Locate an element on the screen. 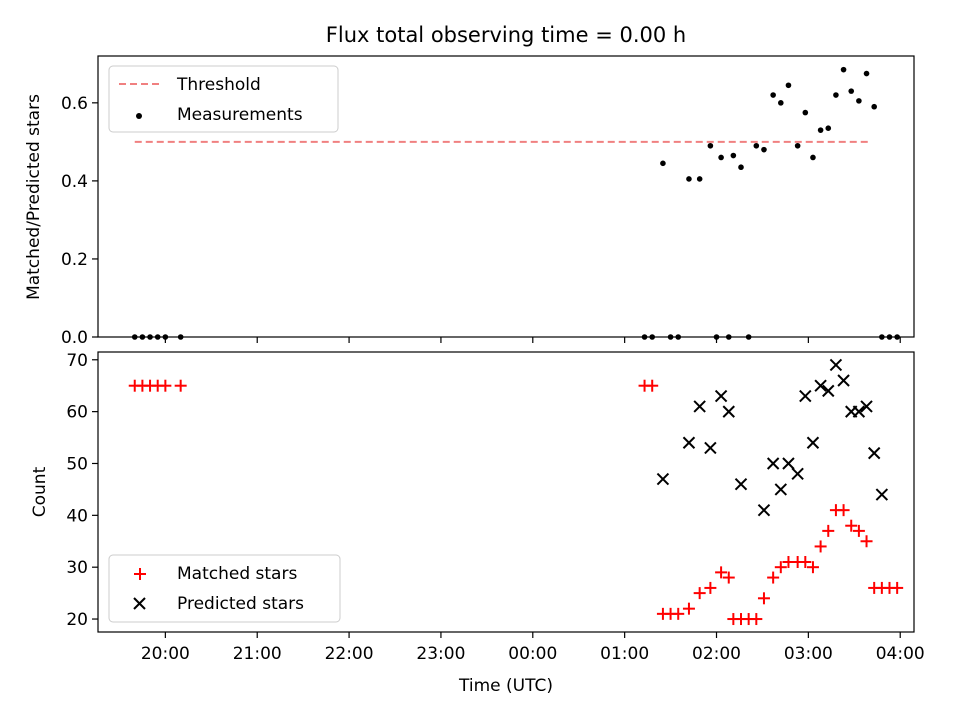 The width and height of the screenshot is (960, 720). bottom-y-tick-label: 70 is located at coordinates (77, 361).